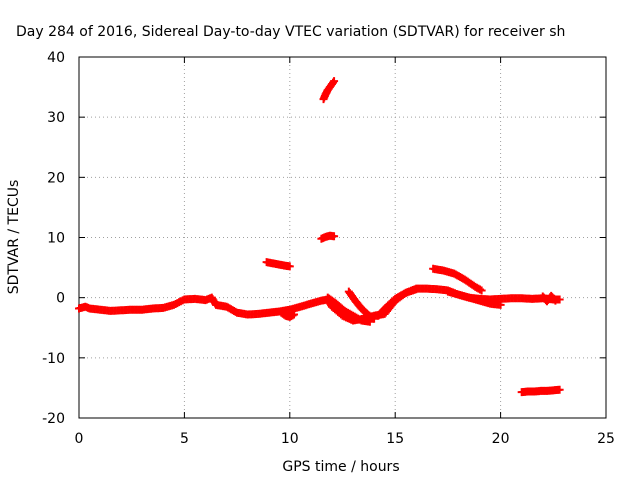 The height and width of the screenshot is (480, 640). Describe the element at coordinates (14, 237) in the screenshot. I see `y-axis-label: SDTVAR / TECUs` at that location.